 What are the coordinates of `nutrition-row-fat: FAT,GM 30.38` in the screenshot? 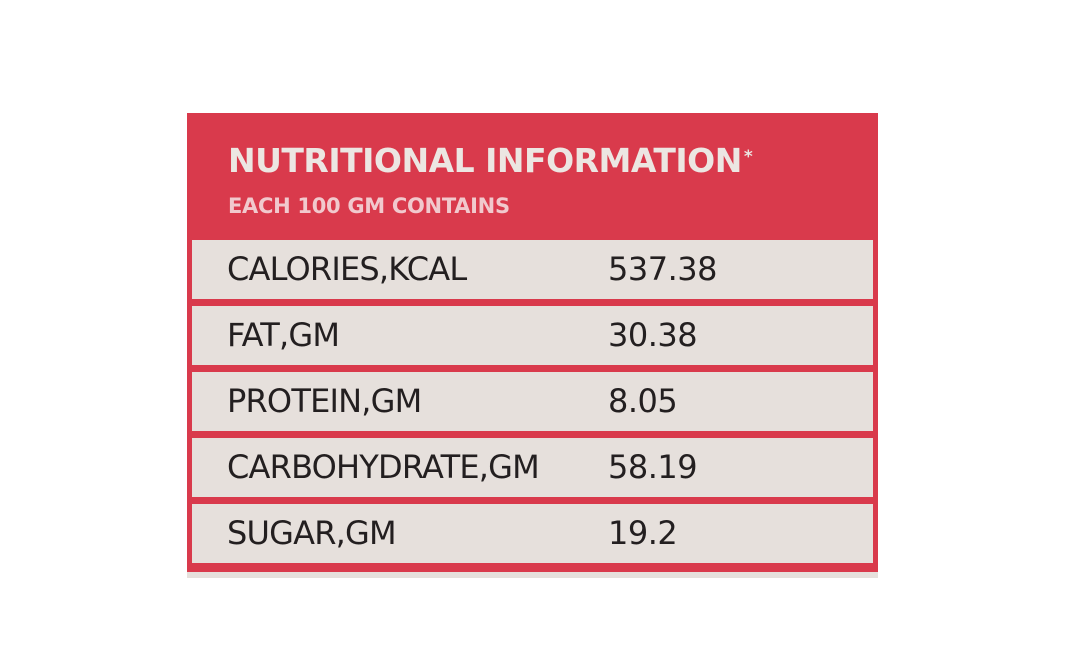 It's located at (532, 335).